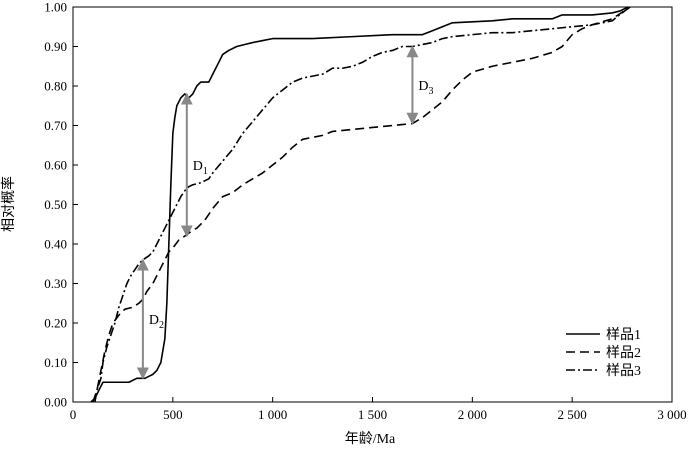 This screenshot has width=700, height=451. What do you see at coordinates (603, 353) in the screenshot?
I see `legend: 样品1 样品2 样品3` at bounding box center [603, 353].